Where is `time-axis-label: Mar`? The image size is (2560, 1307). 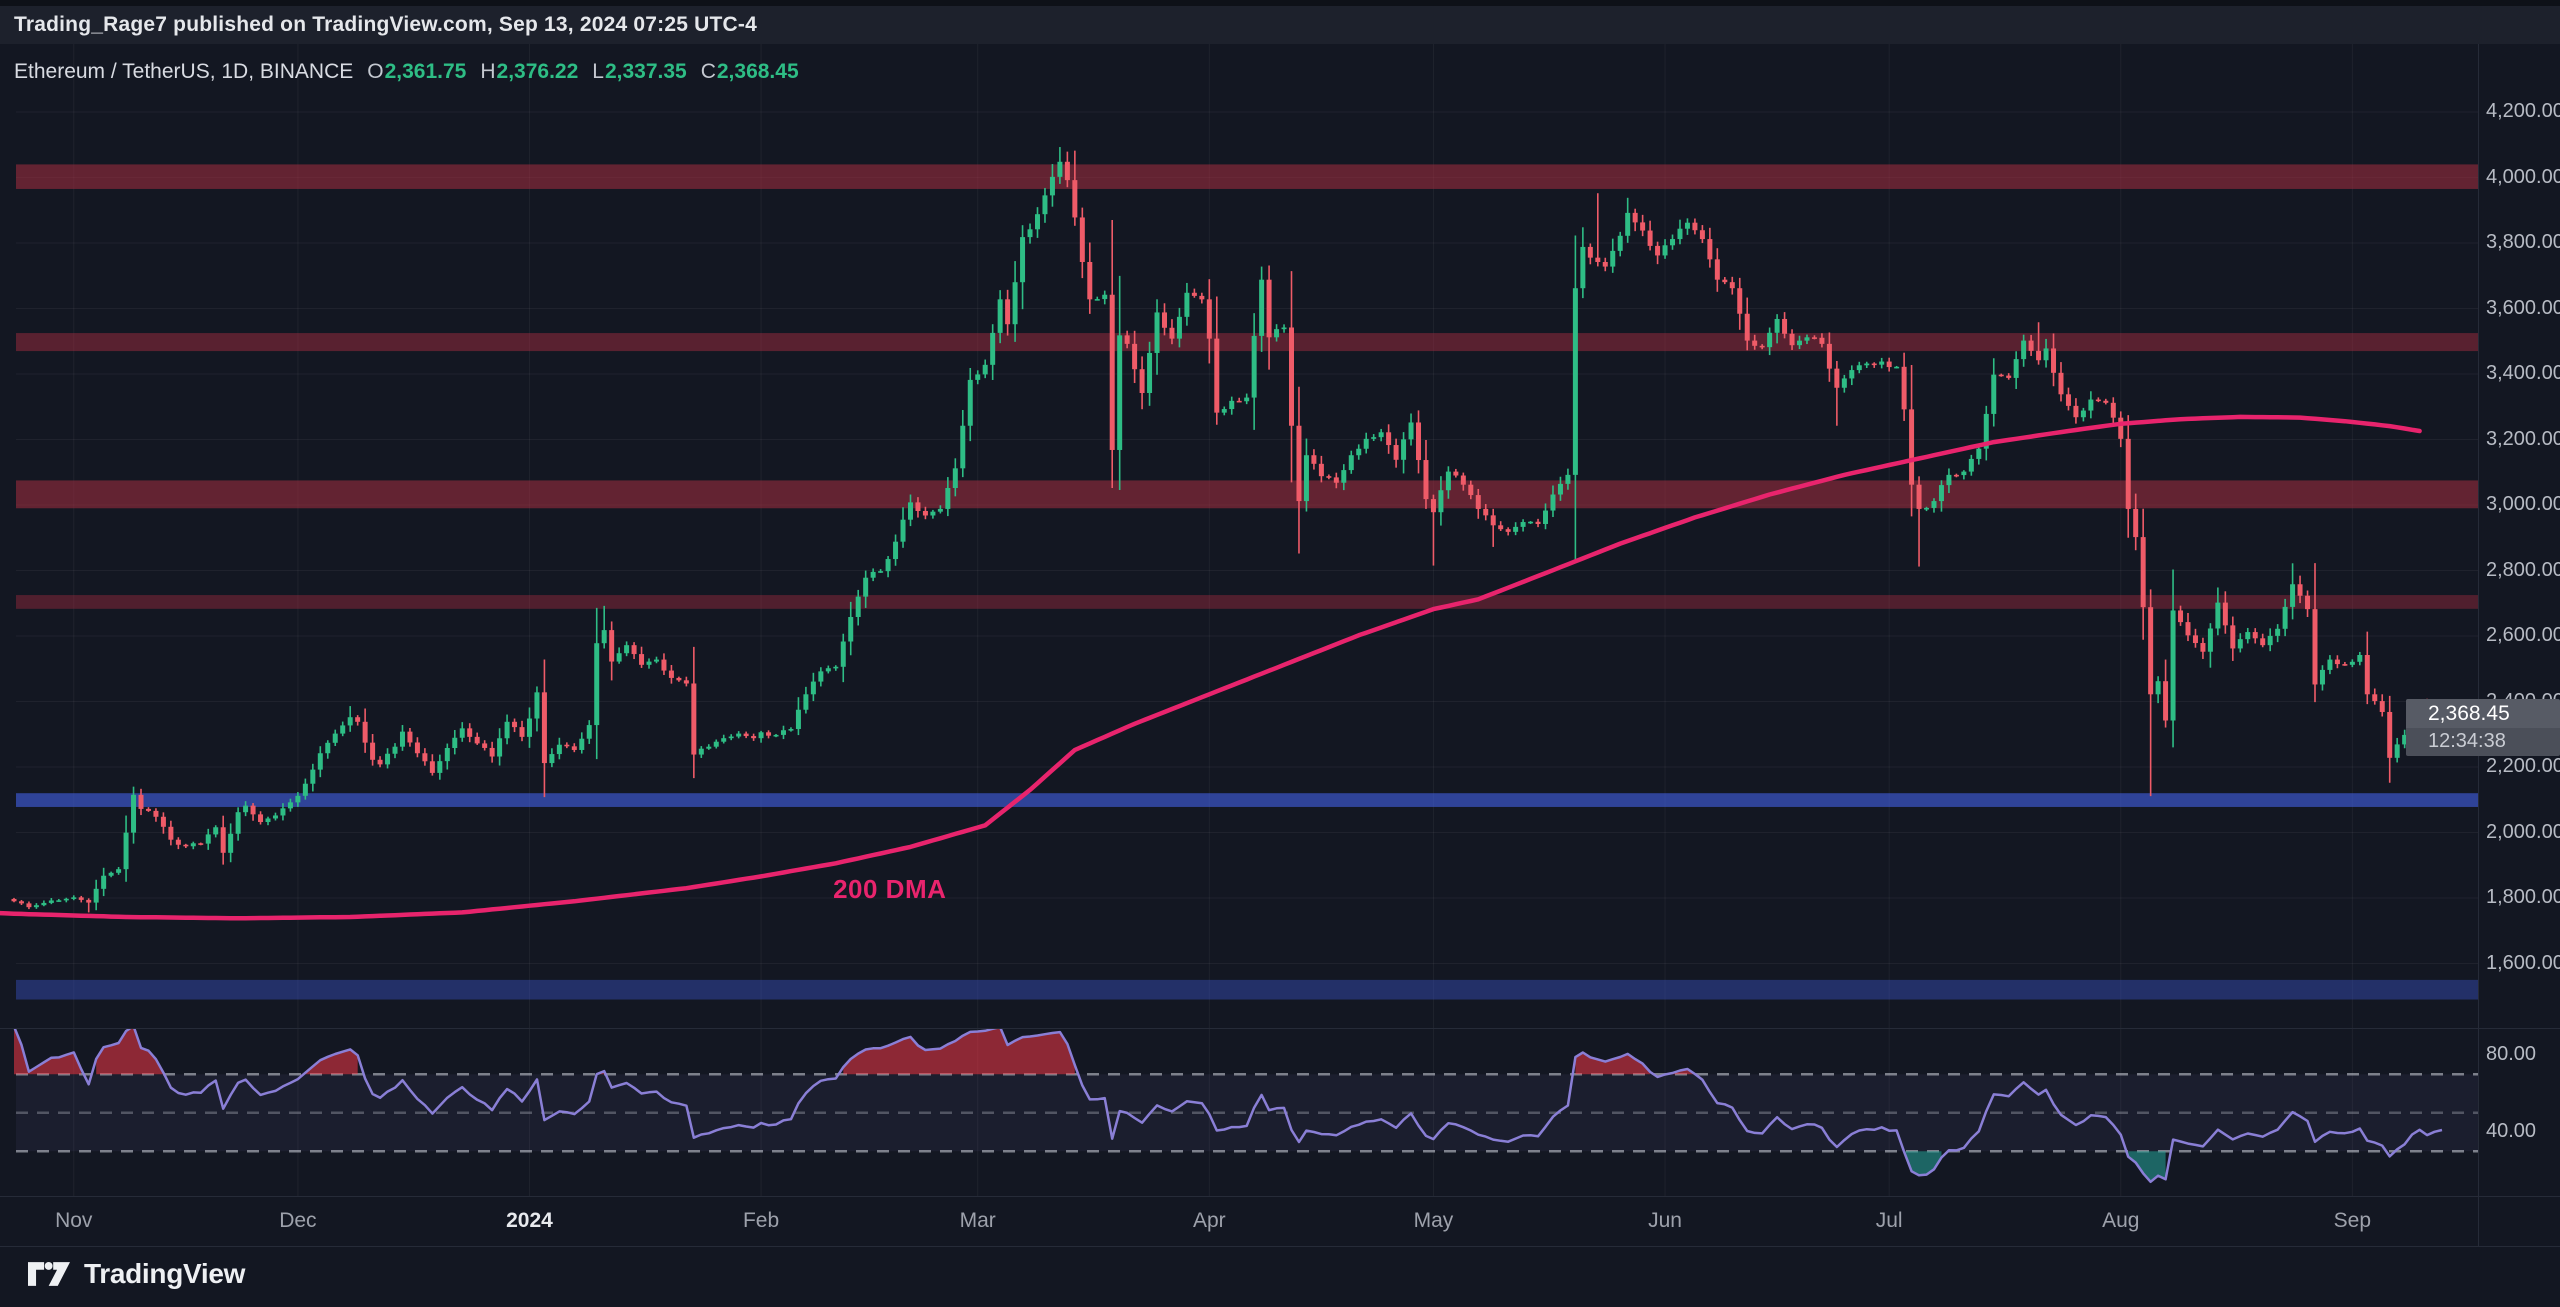
time-axis-label: Mar is located at coordinates (977, 1220).